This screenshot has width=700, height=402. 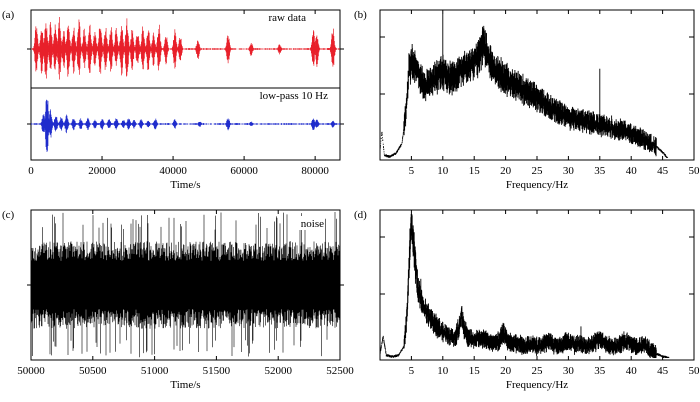 I want to click on x-tick-label: 51000, so click(x=155, y=371).